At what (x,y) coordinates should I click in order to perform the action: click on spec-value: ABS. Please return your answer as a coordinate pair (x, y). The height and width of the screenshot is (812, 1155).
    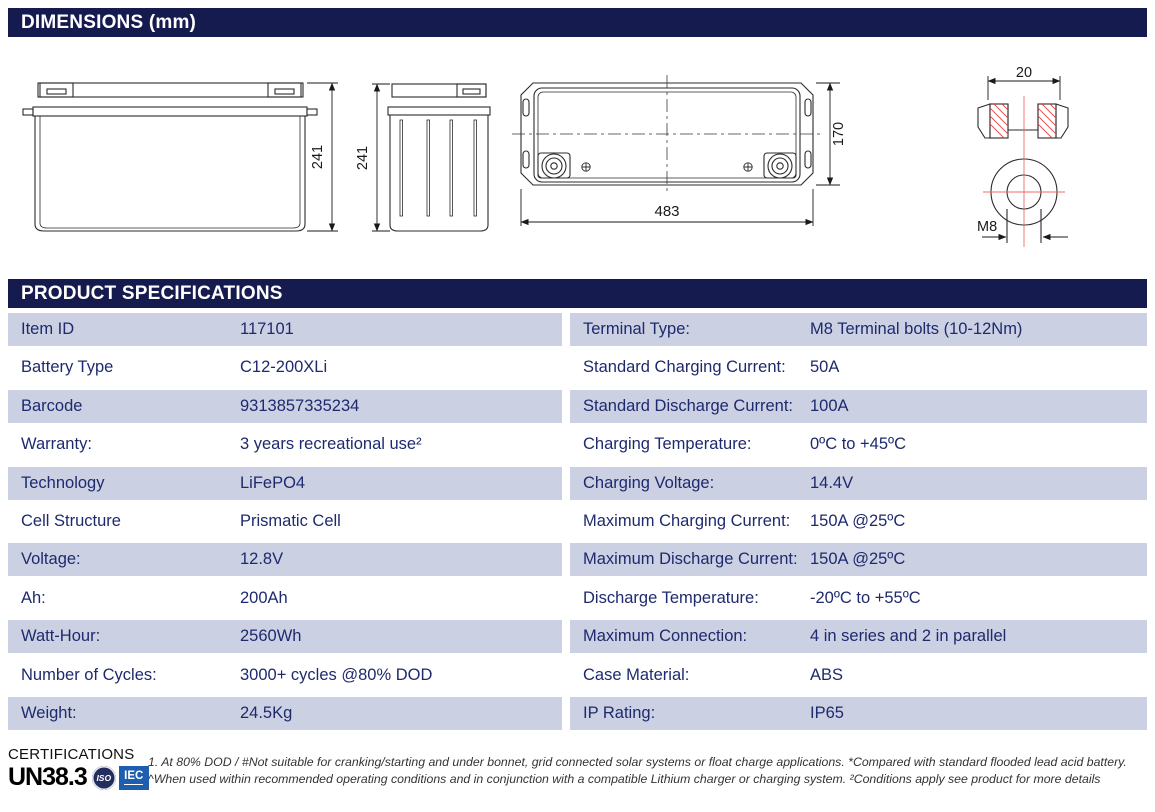
    Looking at the image, I should click on (827, 674).